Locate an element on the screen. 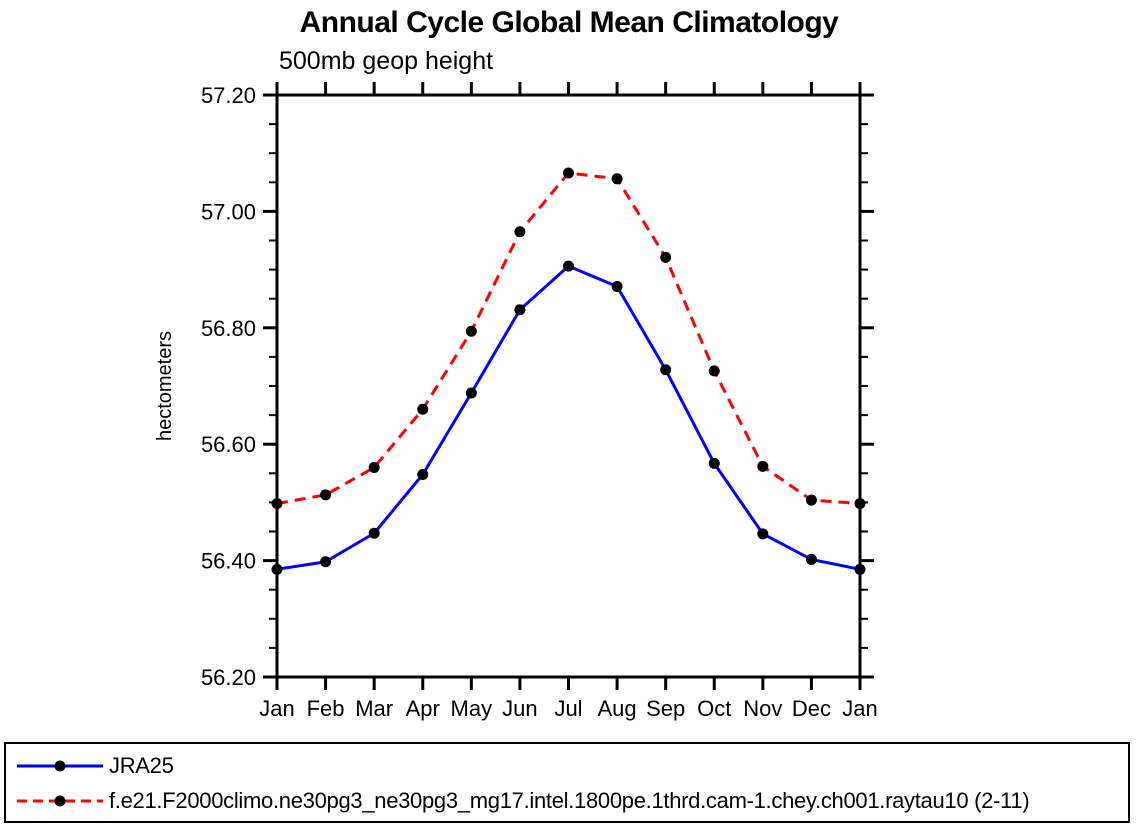 This screenshot has width=1138, height=827. legend-row-jra25: JRA25 is located at coordinates (567, 765).